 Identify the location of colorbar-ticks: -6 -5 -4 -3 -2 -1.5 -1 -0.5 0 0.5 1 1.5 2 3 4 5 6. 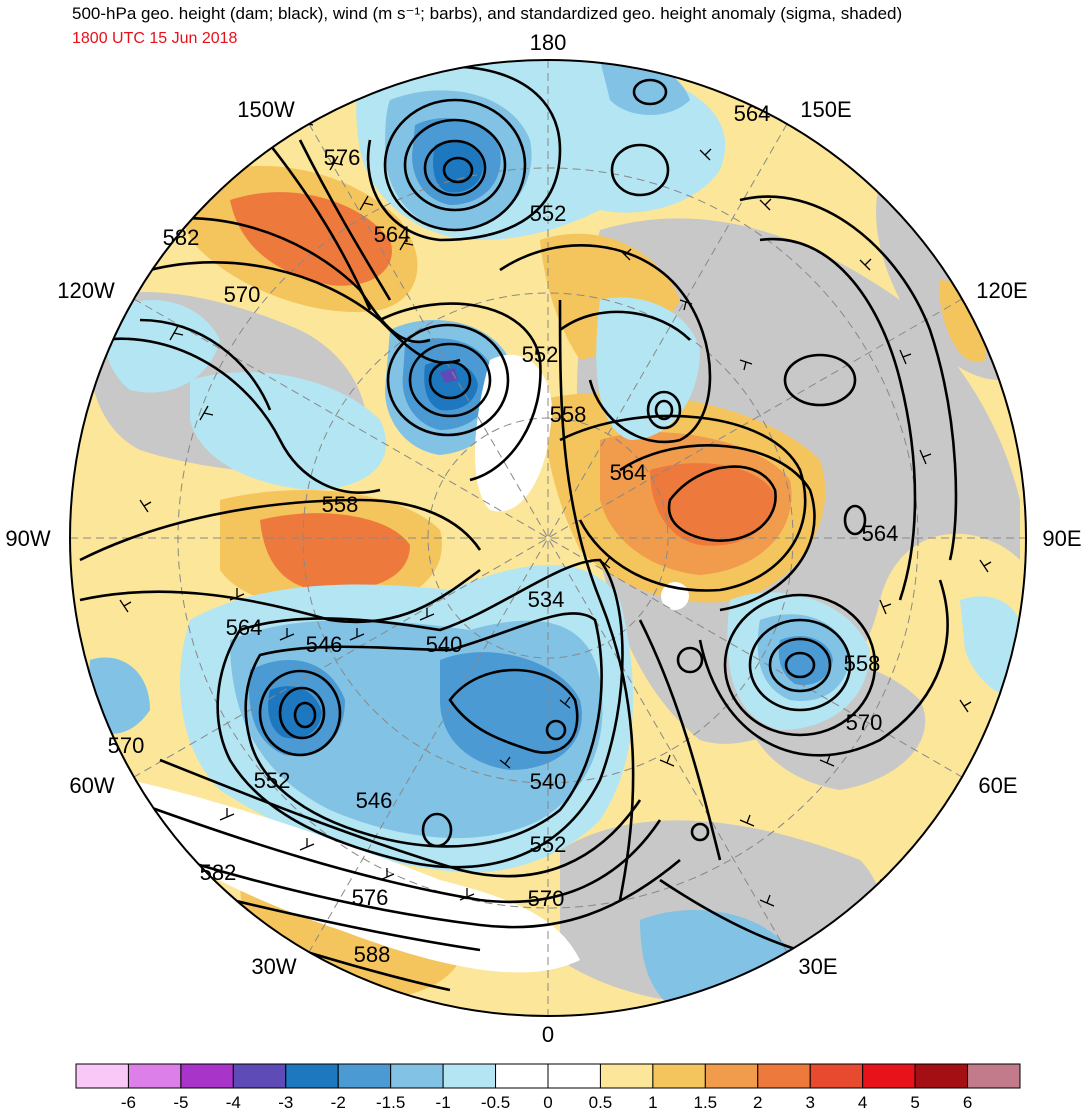
(546, 1102).